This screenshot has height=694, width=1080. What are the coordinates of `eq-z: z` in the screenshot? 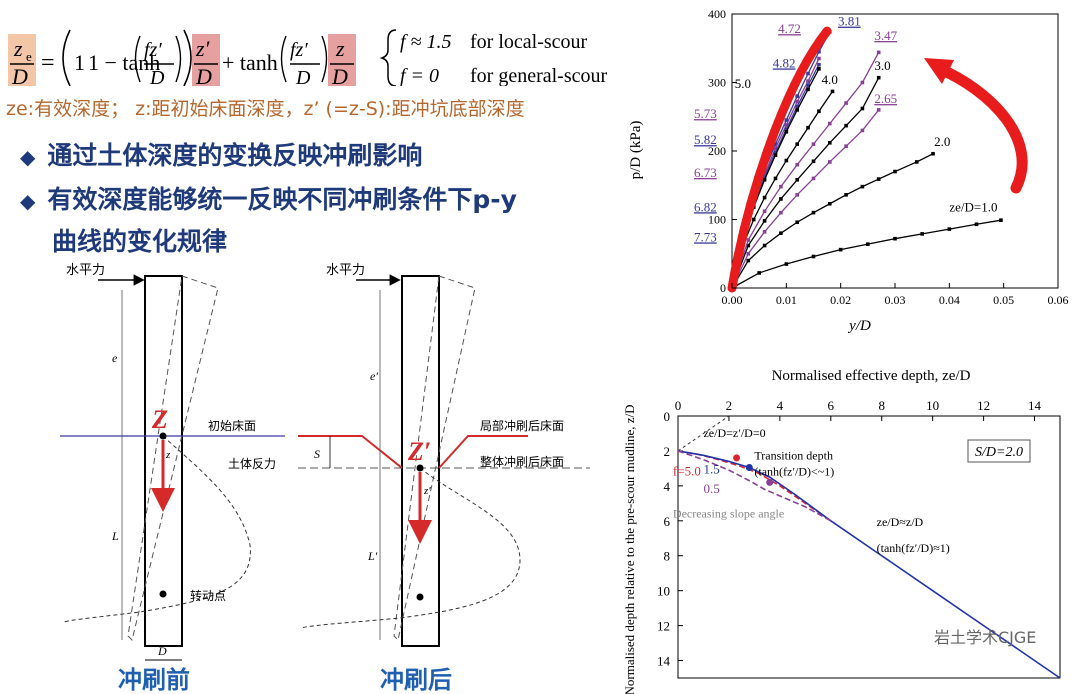 It's located at (340, 48).